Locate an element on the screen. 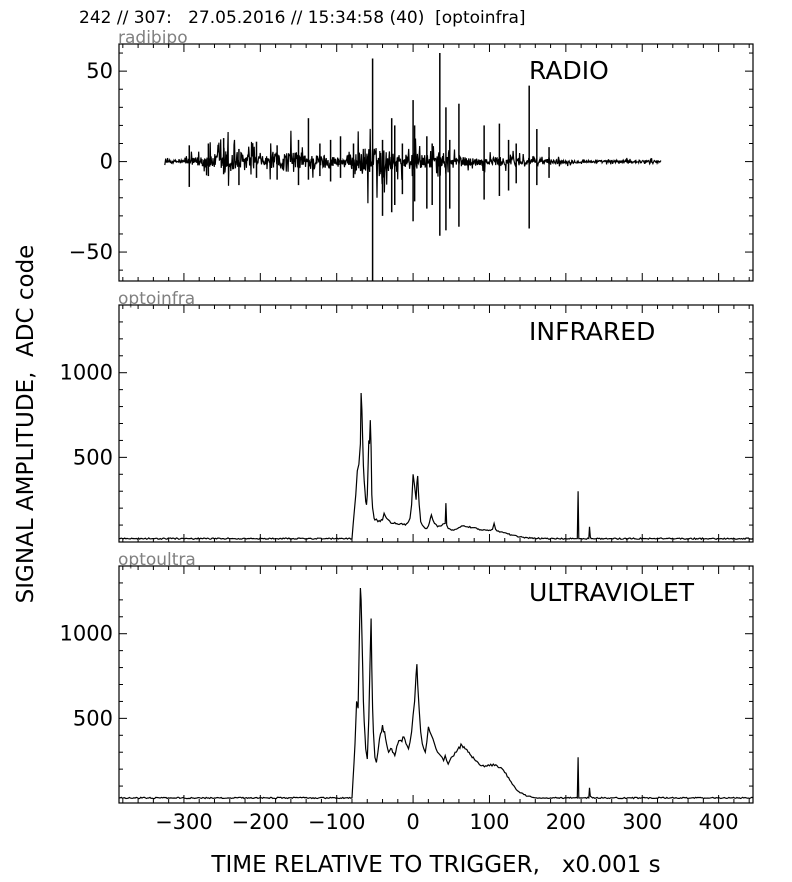  x-tick-label: 100 is located at coordinates (489, 822).